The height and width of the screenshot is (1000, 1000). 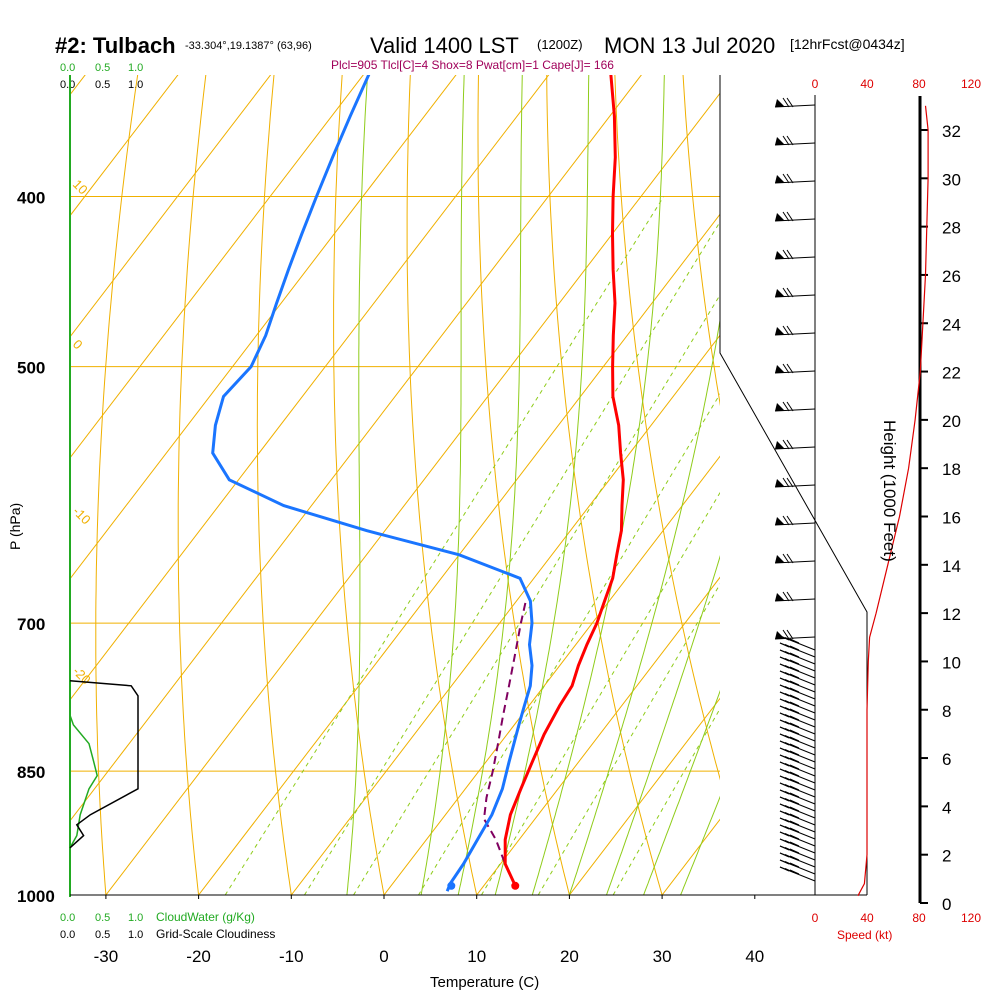 I want to click on speed-top-label: 0, so click(x=815, y=84).